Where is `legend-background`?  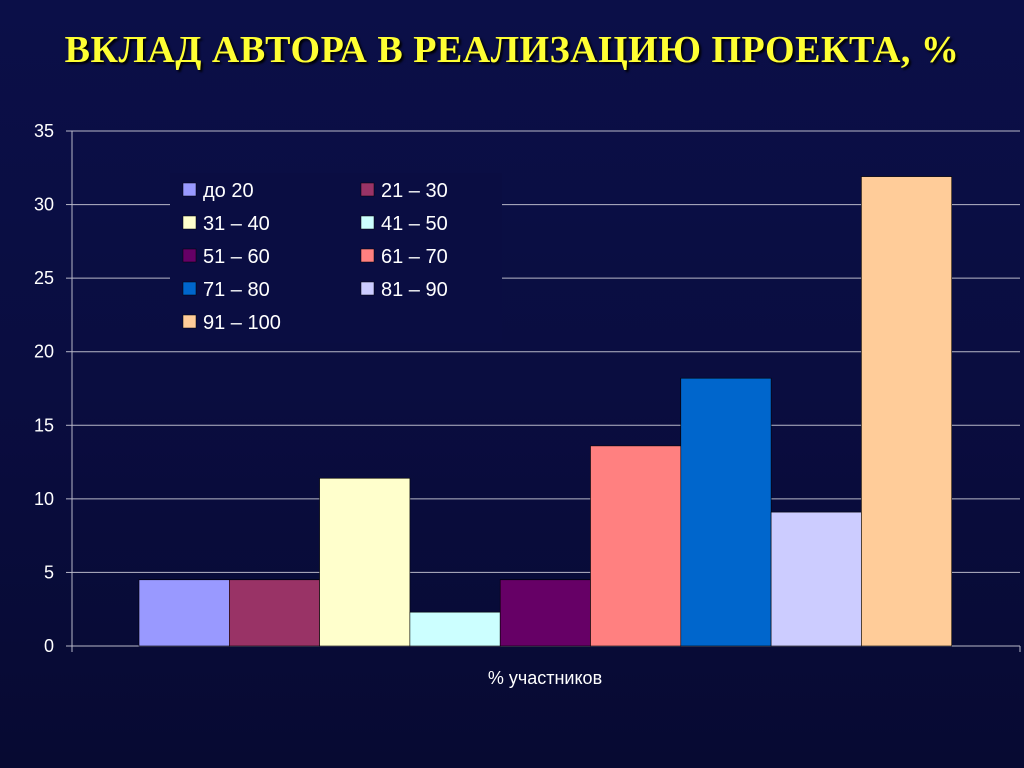
legend-background is located at coordinates (336, 258).